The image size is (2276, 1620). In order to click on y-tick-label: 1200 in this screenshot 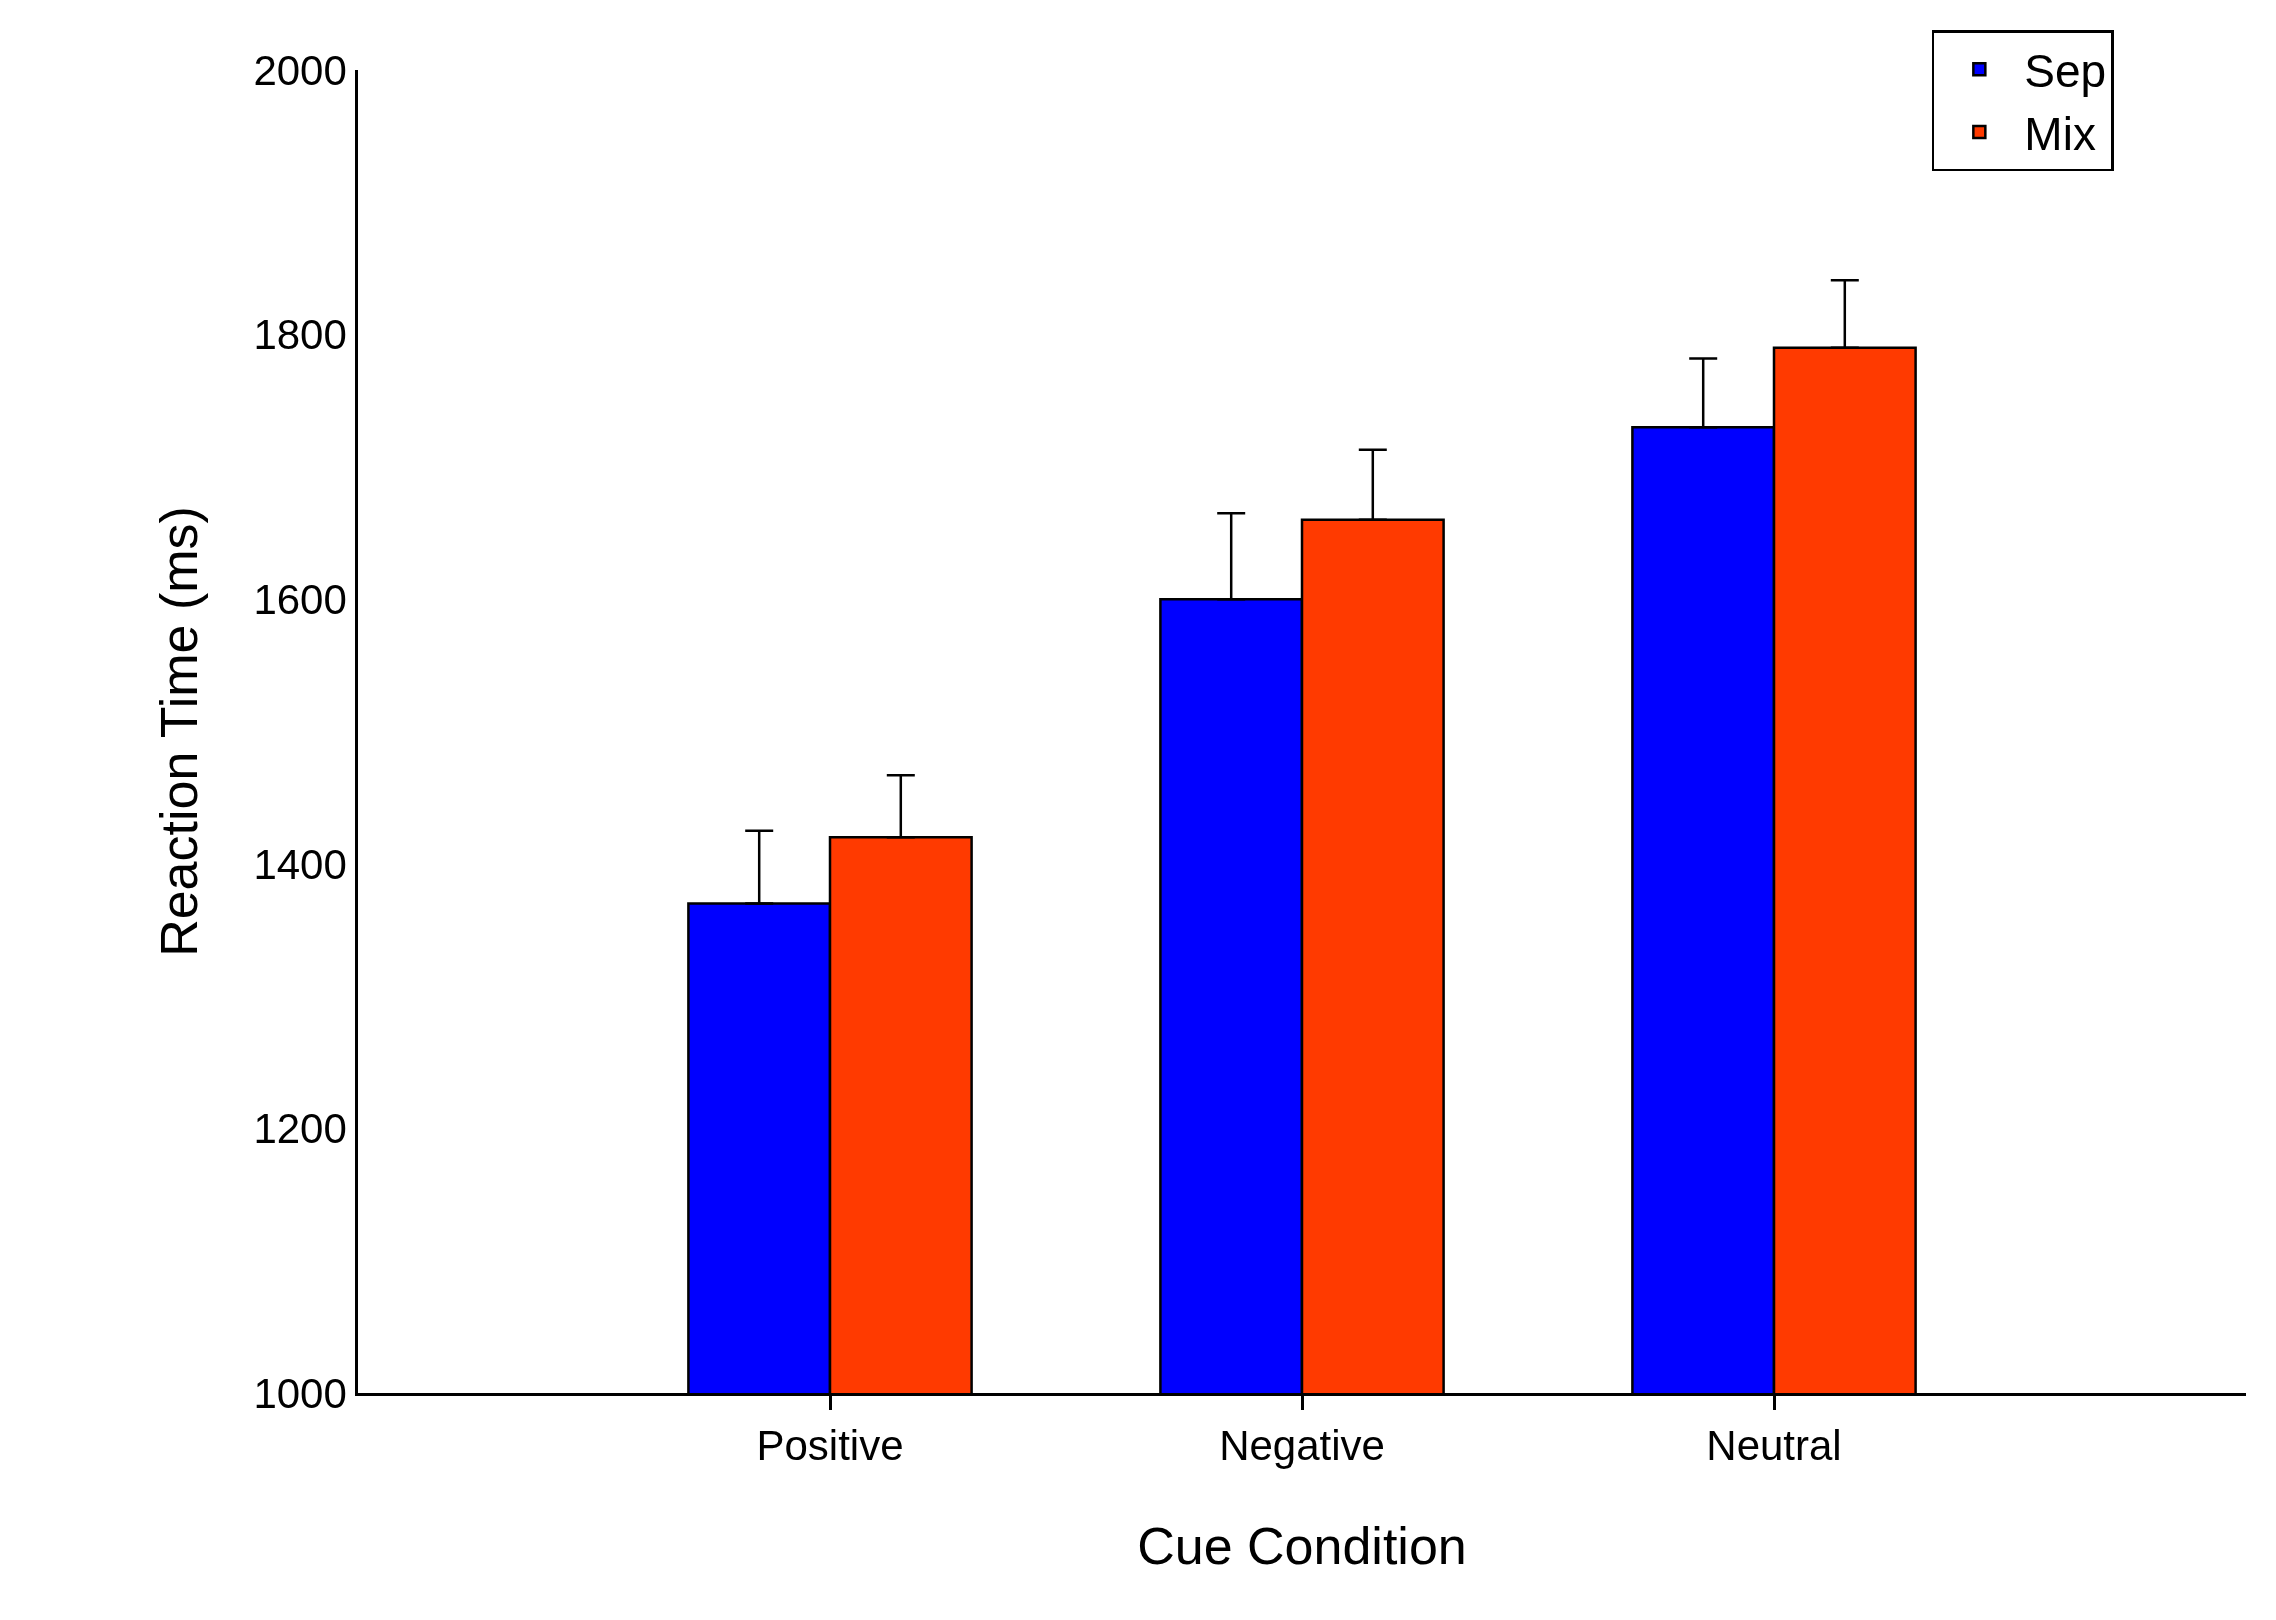, I will do `click(300, 1129)`.